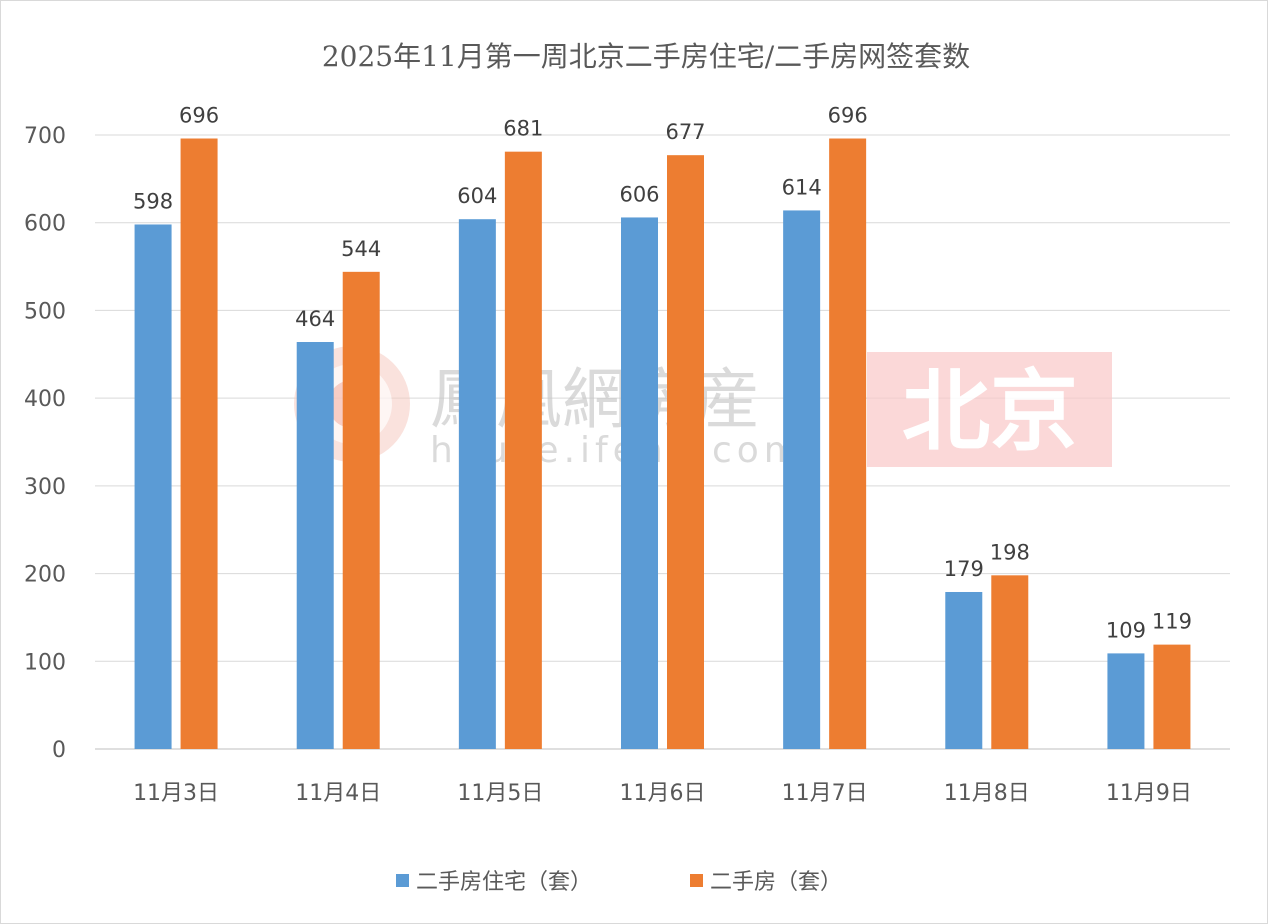 The image size is (1268, 924). What do you see at coordinates (153, 201) in the screenshot?
I see `data-label: 598` at bounding box center [153, 201].